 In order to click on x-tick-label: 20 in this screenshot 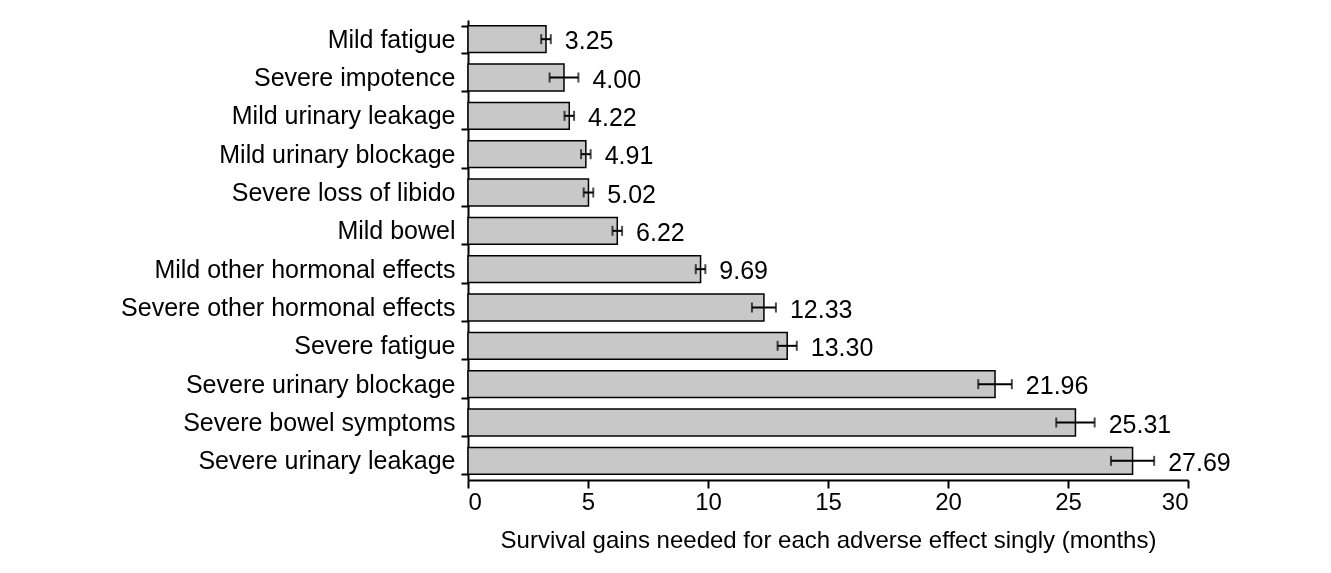, I will do `click(948, 501)`.